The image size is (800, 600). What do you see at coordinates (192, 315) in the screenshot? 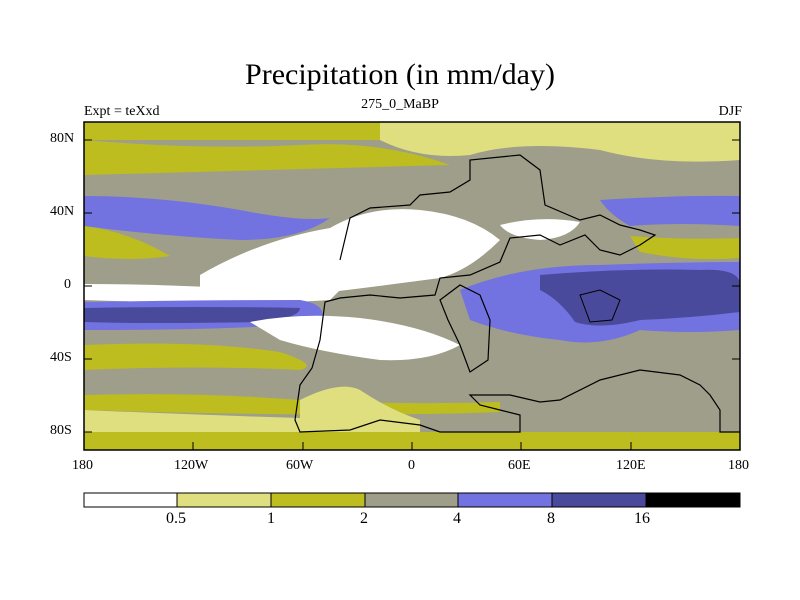
I see `tropical-wet-core-west` at bounding box center [192, 315].